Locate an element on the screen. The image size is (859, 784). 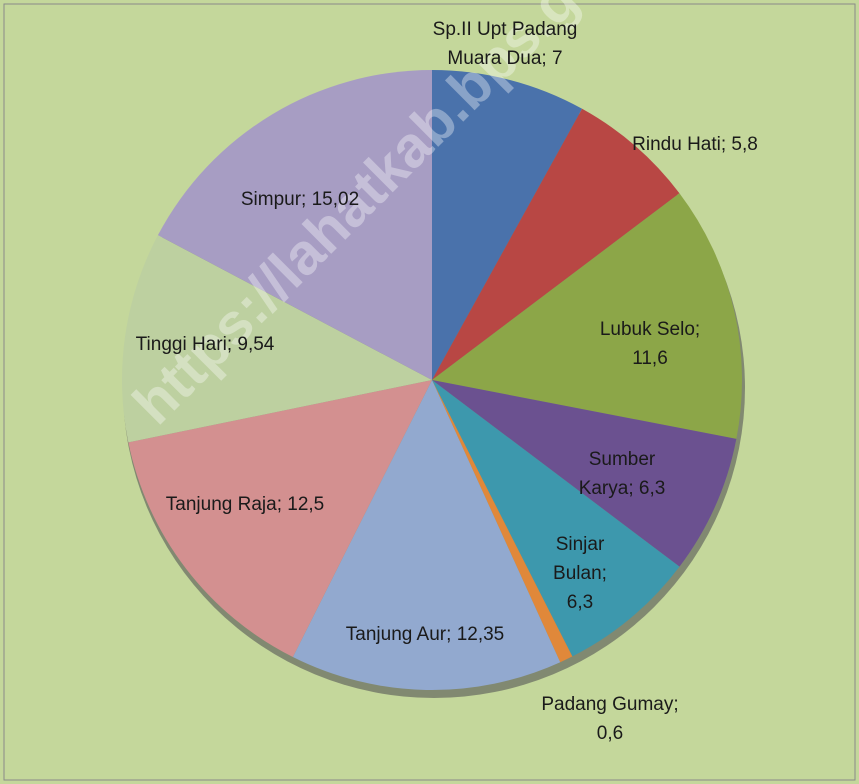
data-label: Simpur; 15,02 is located at coordinates (300, 199).